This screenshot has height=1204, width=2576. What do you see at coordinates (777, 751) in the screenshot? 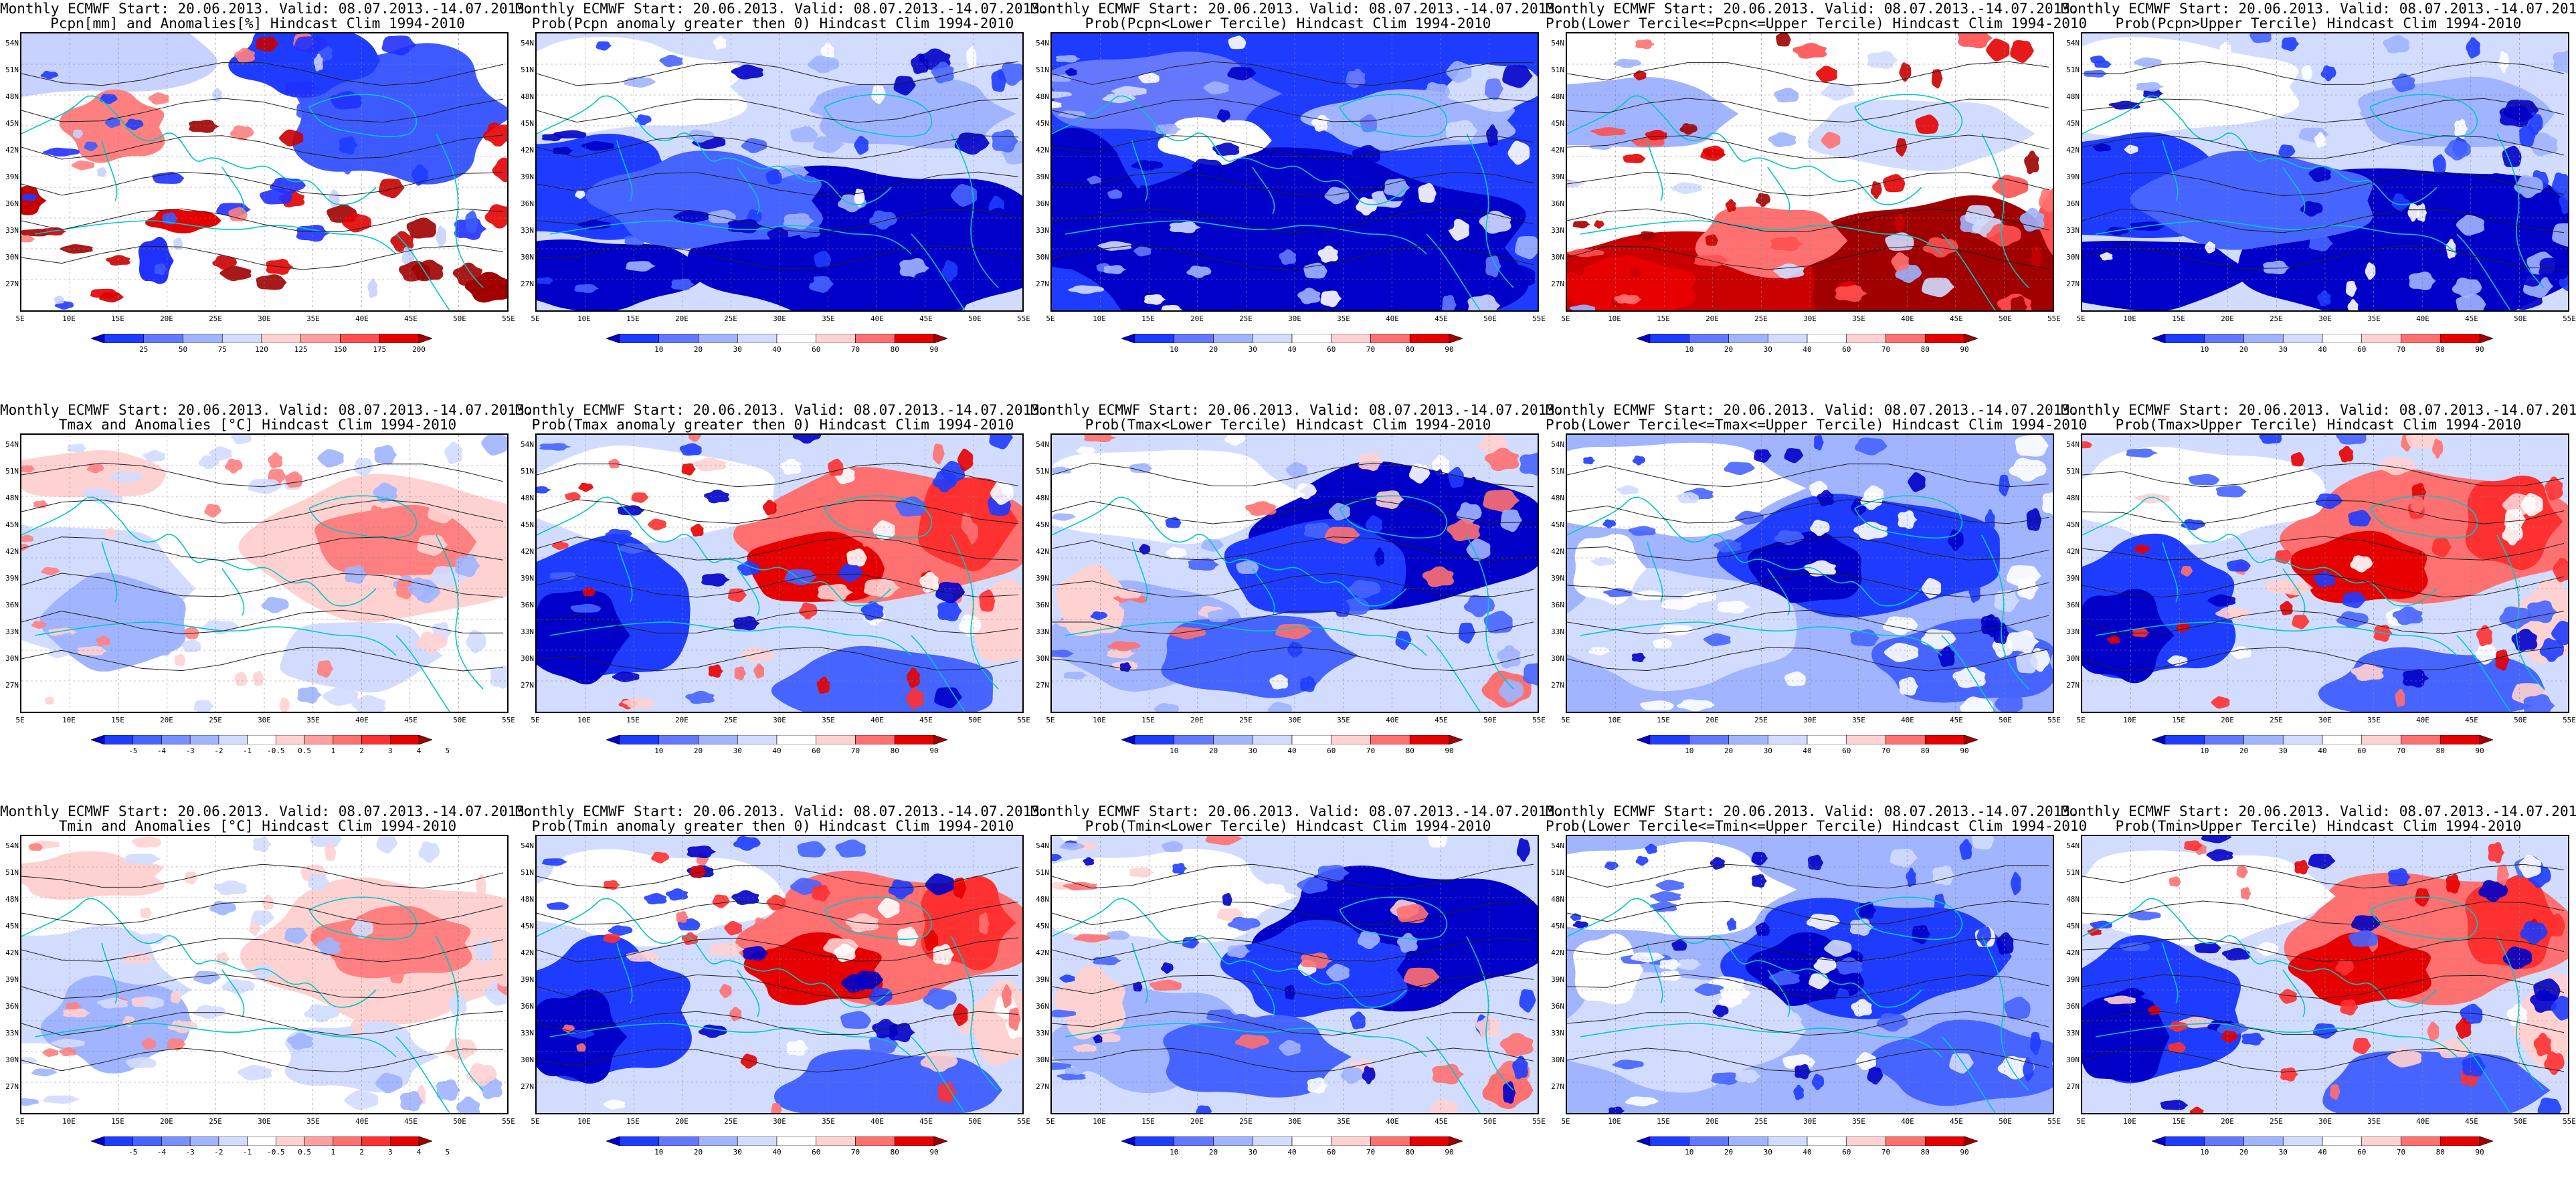
I see `colorbar-labels: 10 20 30 40 60 70 80 90` at bounding box center [777, 751].